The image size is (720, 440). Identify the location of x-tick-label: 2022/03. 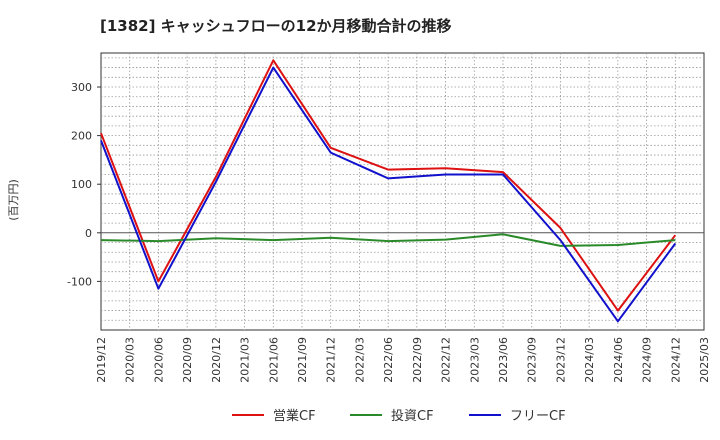
(359, 360).